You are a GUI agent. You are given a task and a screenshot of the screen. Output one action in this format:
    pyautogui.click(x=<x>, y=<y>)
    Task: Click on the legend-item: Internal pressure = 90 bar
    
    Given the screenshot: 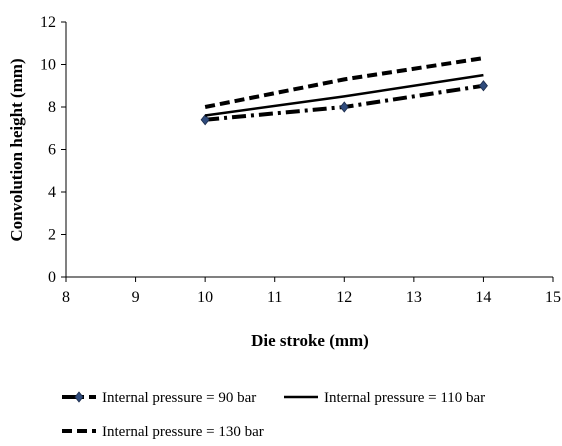 What is the action you would take?
    pyautogui.click(x=159, y=398)
    